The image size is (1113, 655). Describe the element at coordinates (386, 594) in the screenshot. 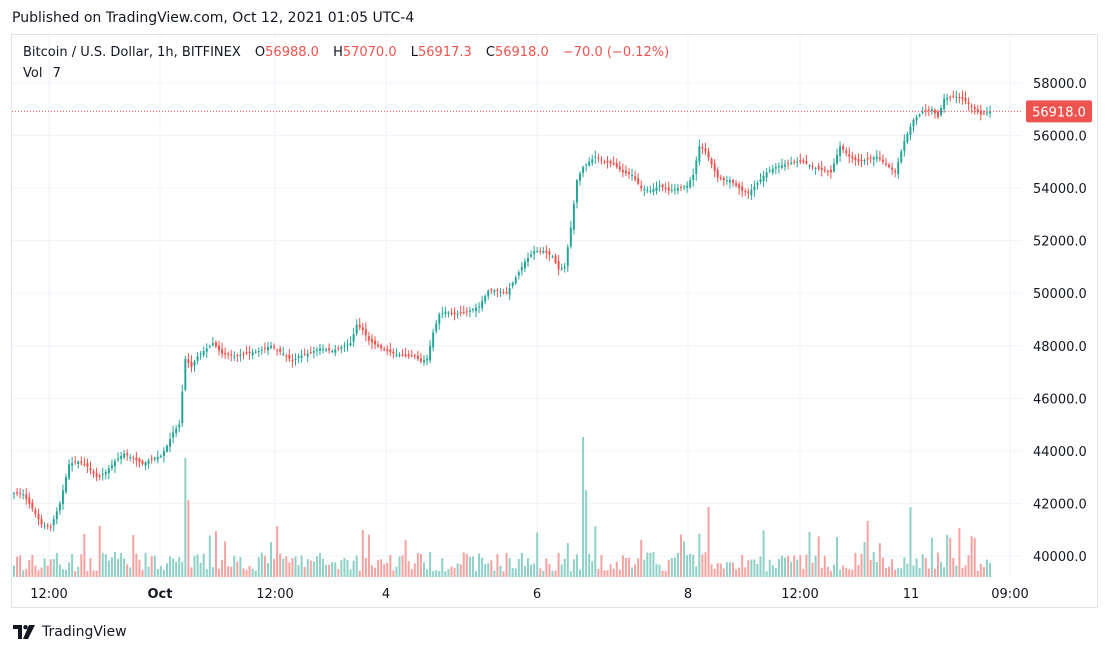

I see `x-tick-label: 4` at that location.